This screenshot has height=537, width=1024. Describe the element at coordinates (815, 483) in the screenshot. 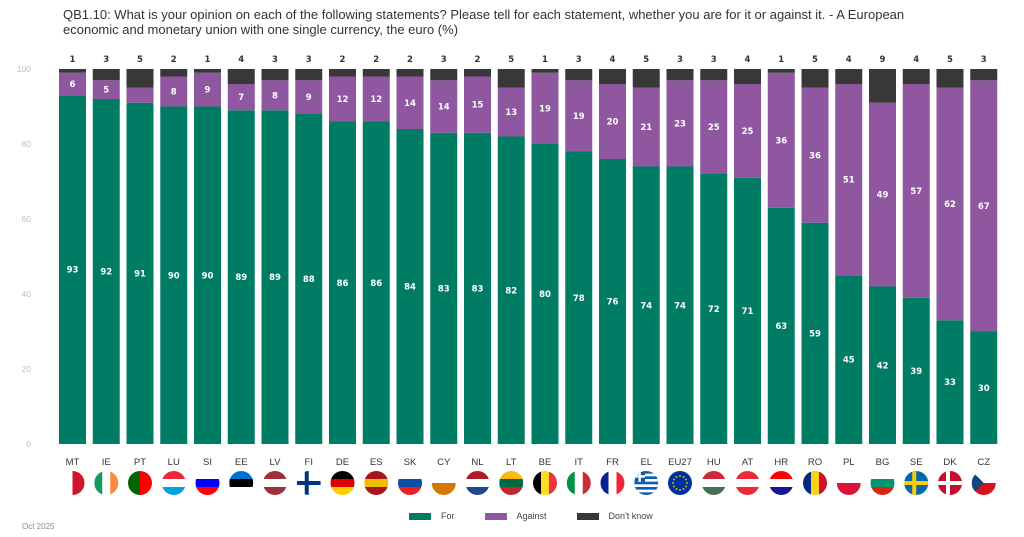

I see `flag-icon-ro` at that location.